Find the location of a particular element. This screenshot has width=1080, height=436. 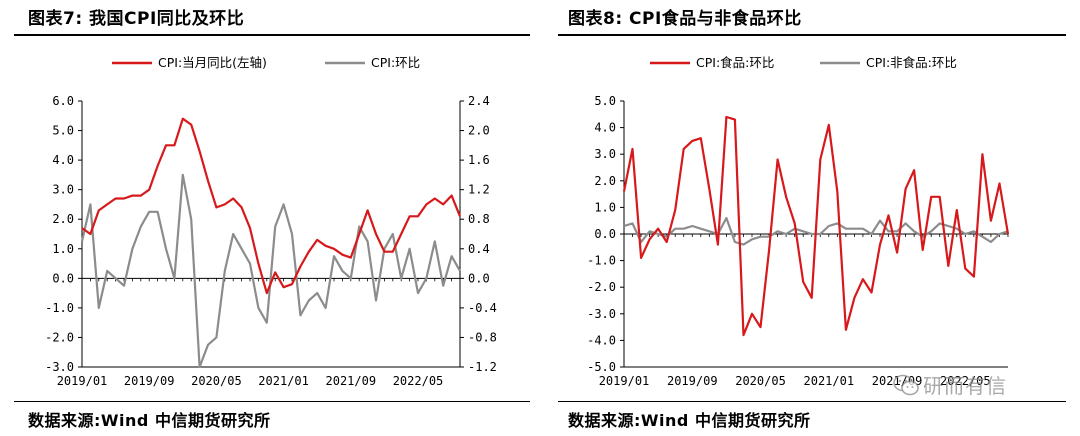

y-left-tick-label: -4.0 is located at coordinates (601, 340).